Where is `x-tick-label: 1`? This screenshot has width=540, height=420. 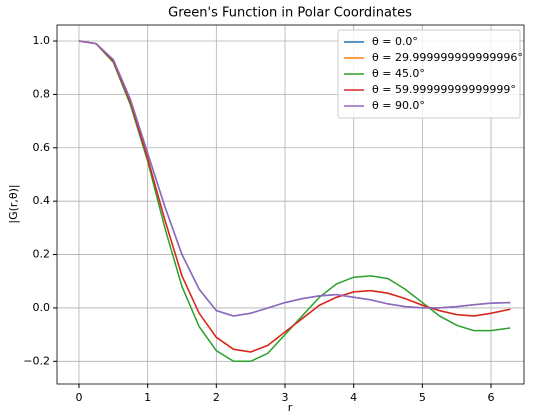
x-tick-label: 1 is located at coordinates (147, 397).